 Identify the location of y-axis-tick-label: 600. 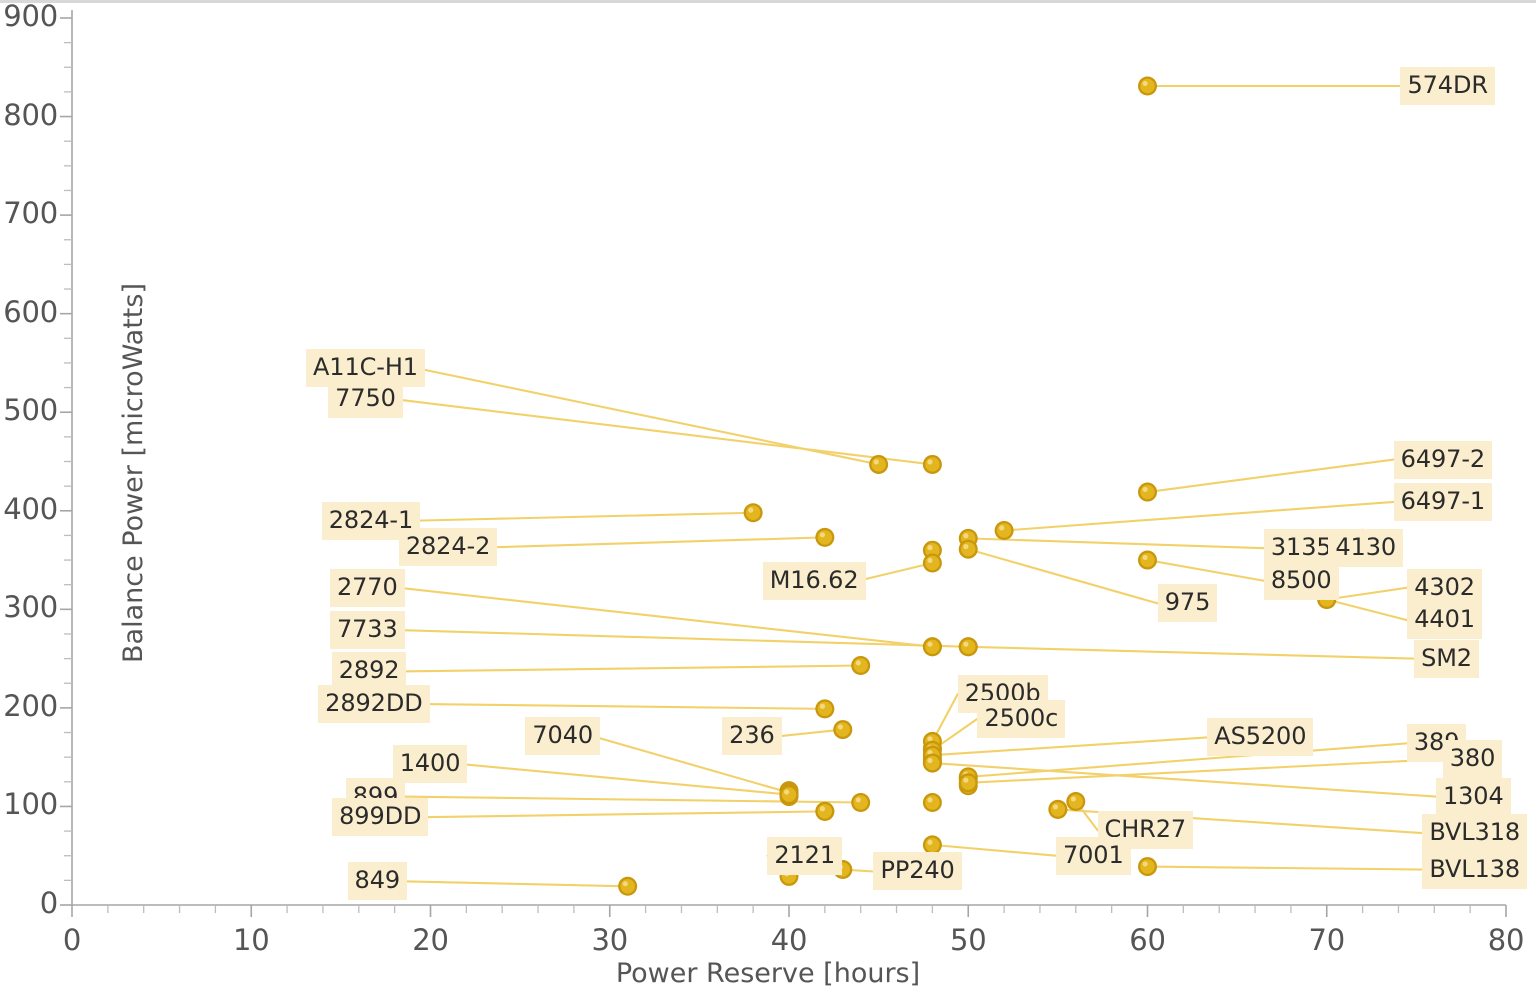
(30, 311).